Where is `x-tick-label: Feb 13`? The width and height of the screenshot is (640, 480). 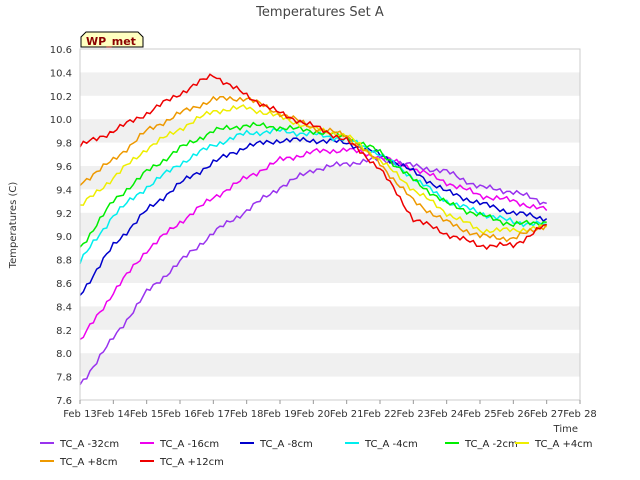
x-tick-label: Feb 13 is located at coordinates (80, 414).